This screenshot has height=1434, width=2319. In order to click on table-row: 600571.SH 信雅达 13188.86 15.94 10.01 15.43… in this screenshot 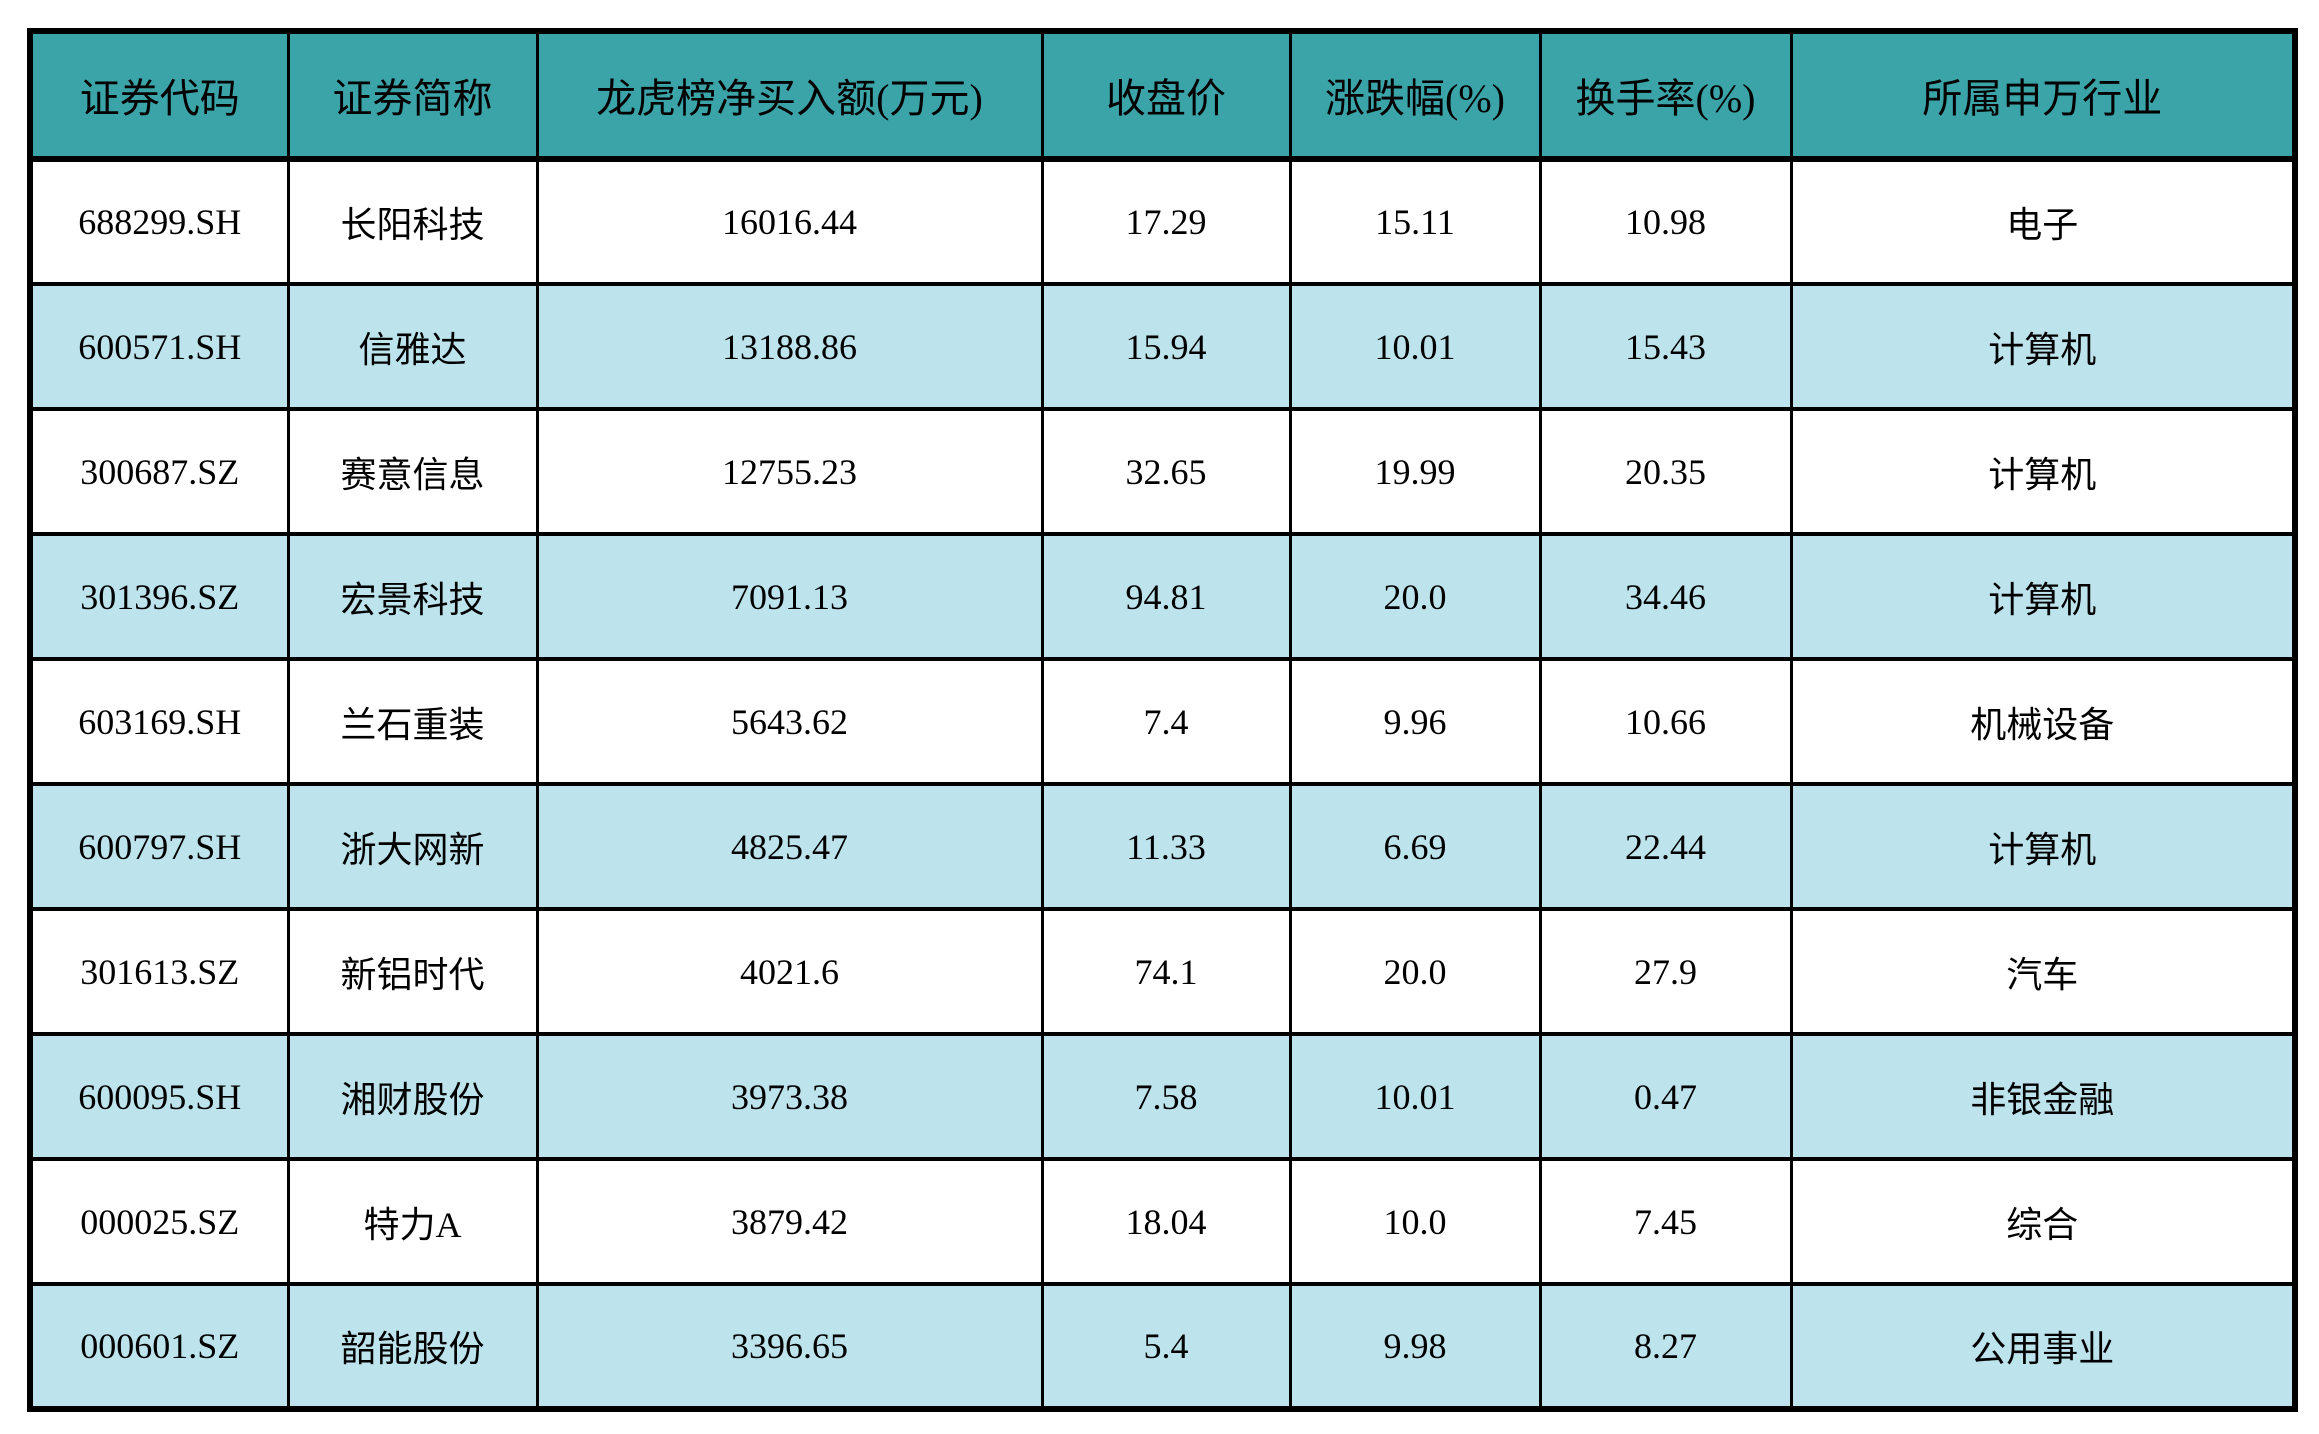, I will do `click(1162, 346)`.